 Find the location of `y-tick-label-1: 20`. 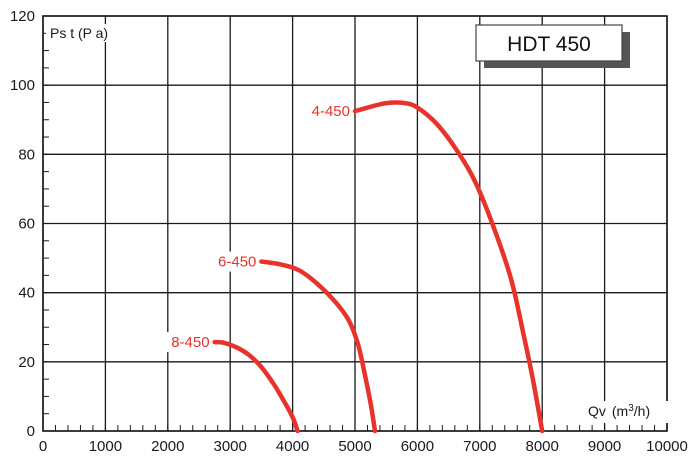

y-tick-label-1: 20 is located at coordinates (26, 362).